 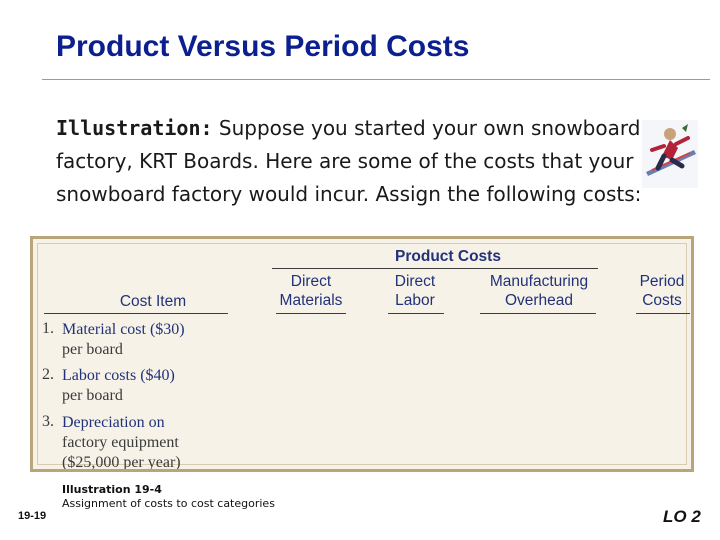 I want to click on title-divider, so click(x=376, y=79).